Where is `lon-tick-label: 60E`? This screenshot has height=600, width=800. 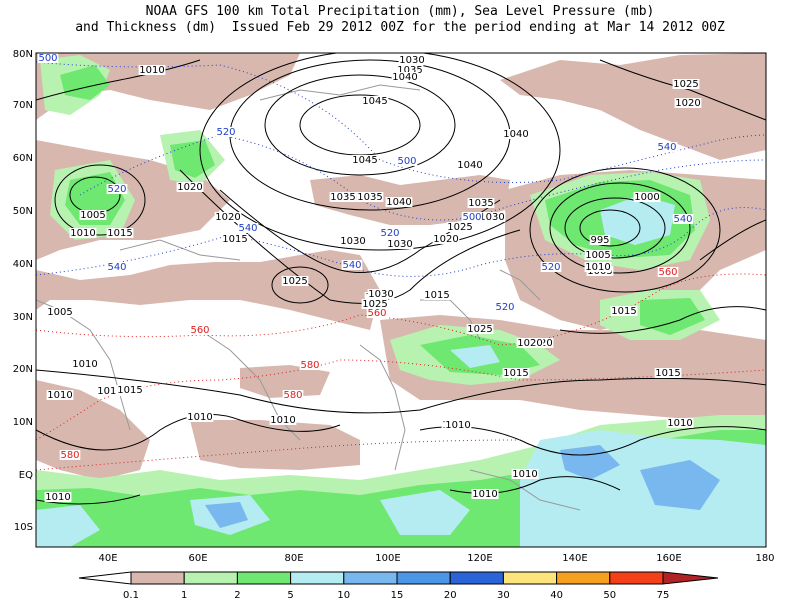
lon-tick-label: 60E is located at coordinates (197, 558).